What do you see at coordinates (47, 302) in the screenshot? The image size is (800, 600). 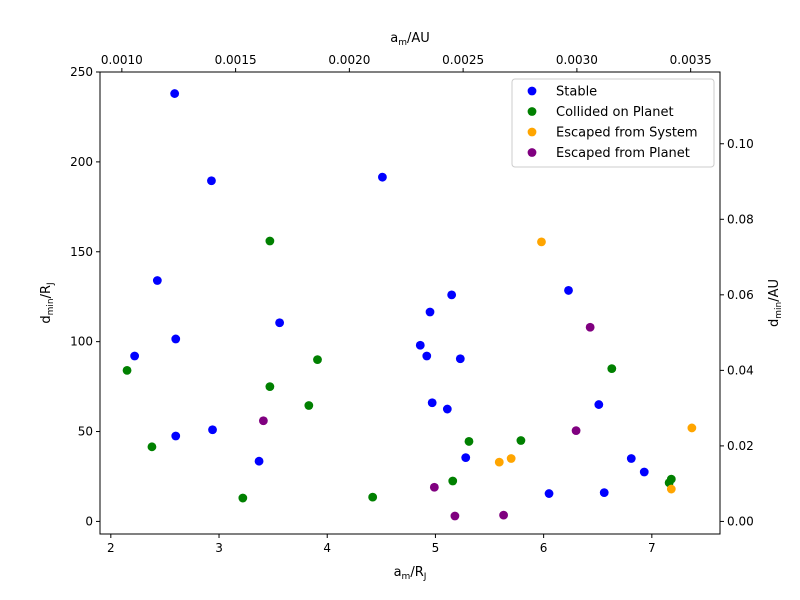 I see `y-axis-title: dmin/RJ` at bounding box center [47, 302].